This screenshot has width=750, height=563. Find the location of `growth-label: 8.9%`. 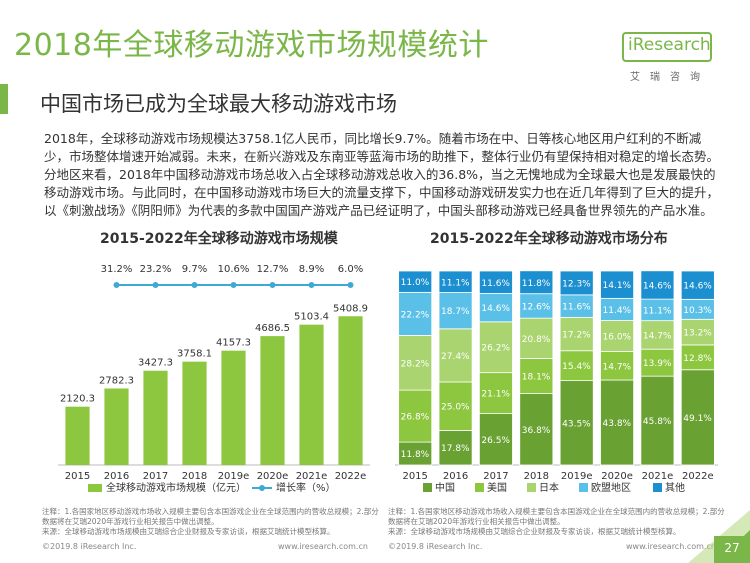

growth-label: 8.9% is located at coordinates (311, 269).